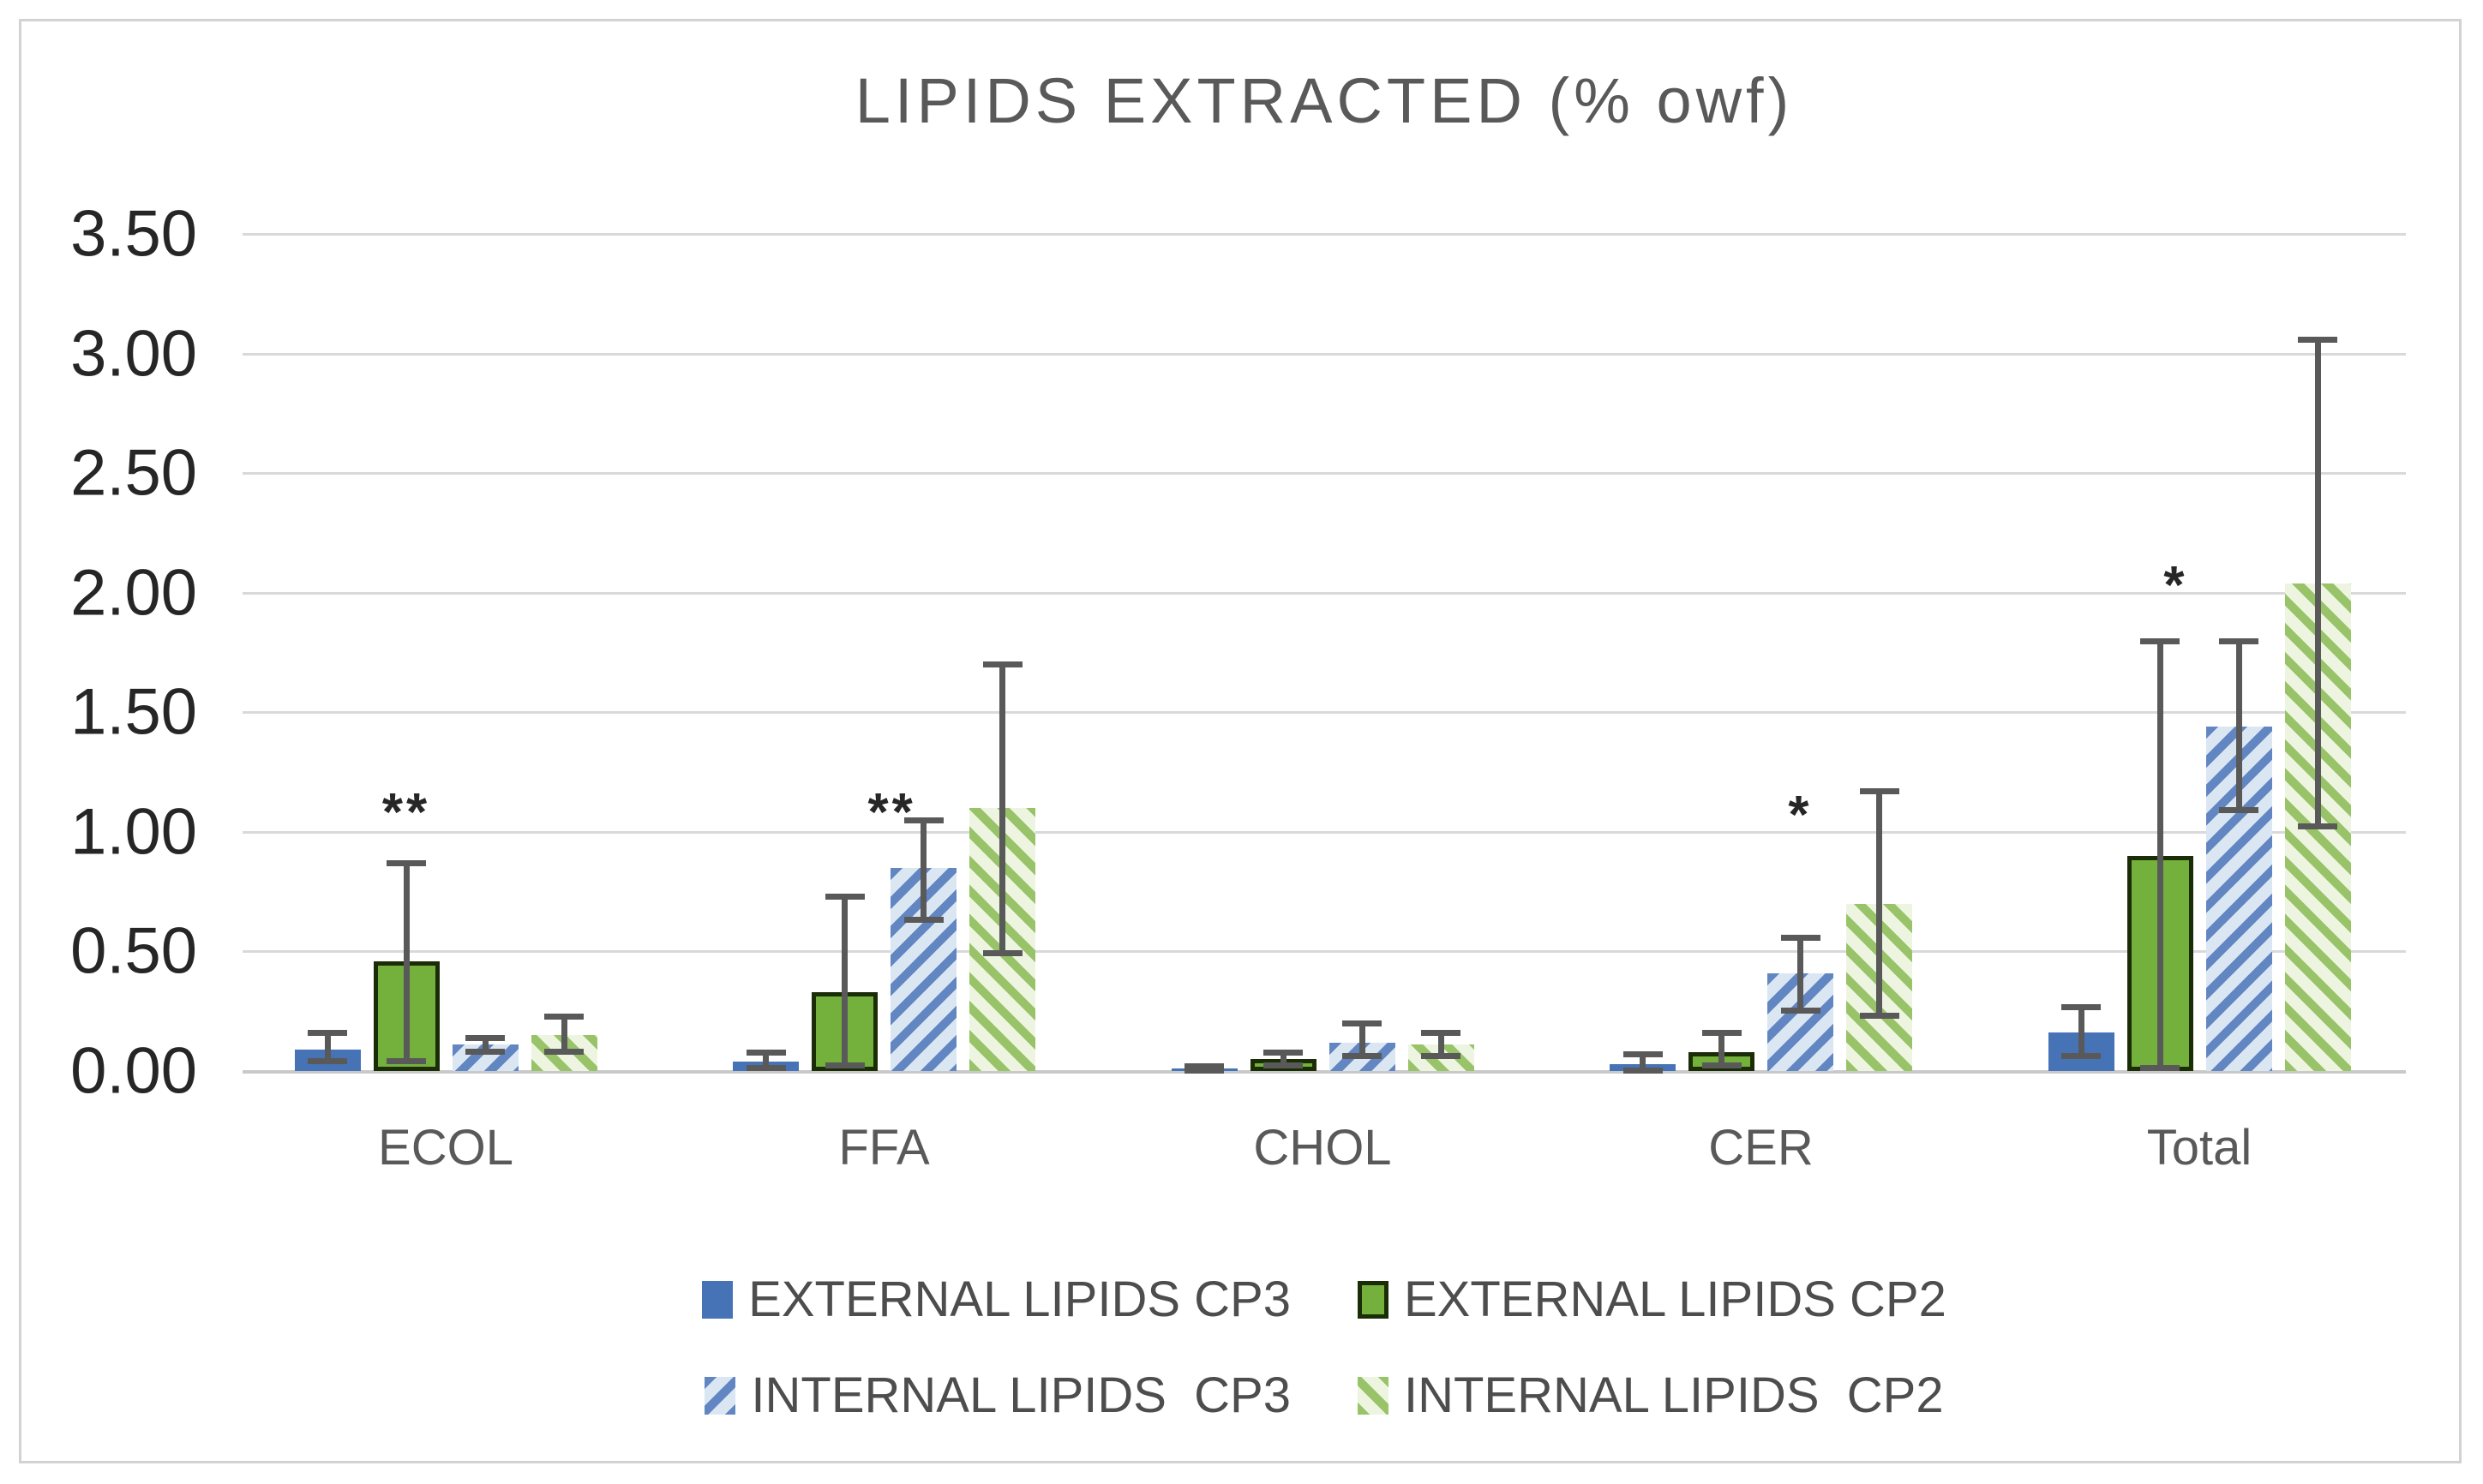 The image size is (2483, 1484). Describe the element at coordinates (1373, 1396) in the screenshot. I see `legend-swatch-series4` at that location.